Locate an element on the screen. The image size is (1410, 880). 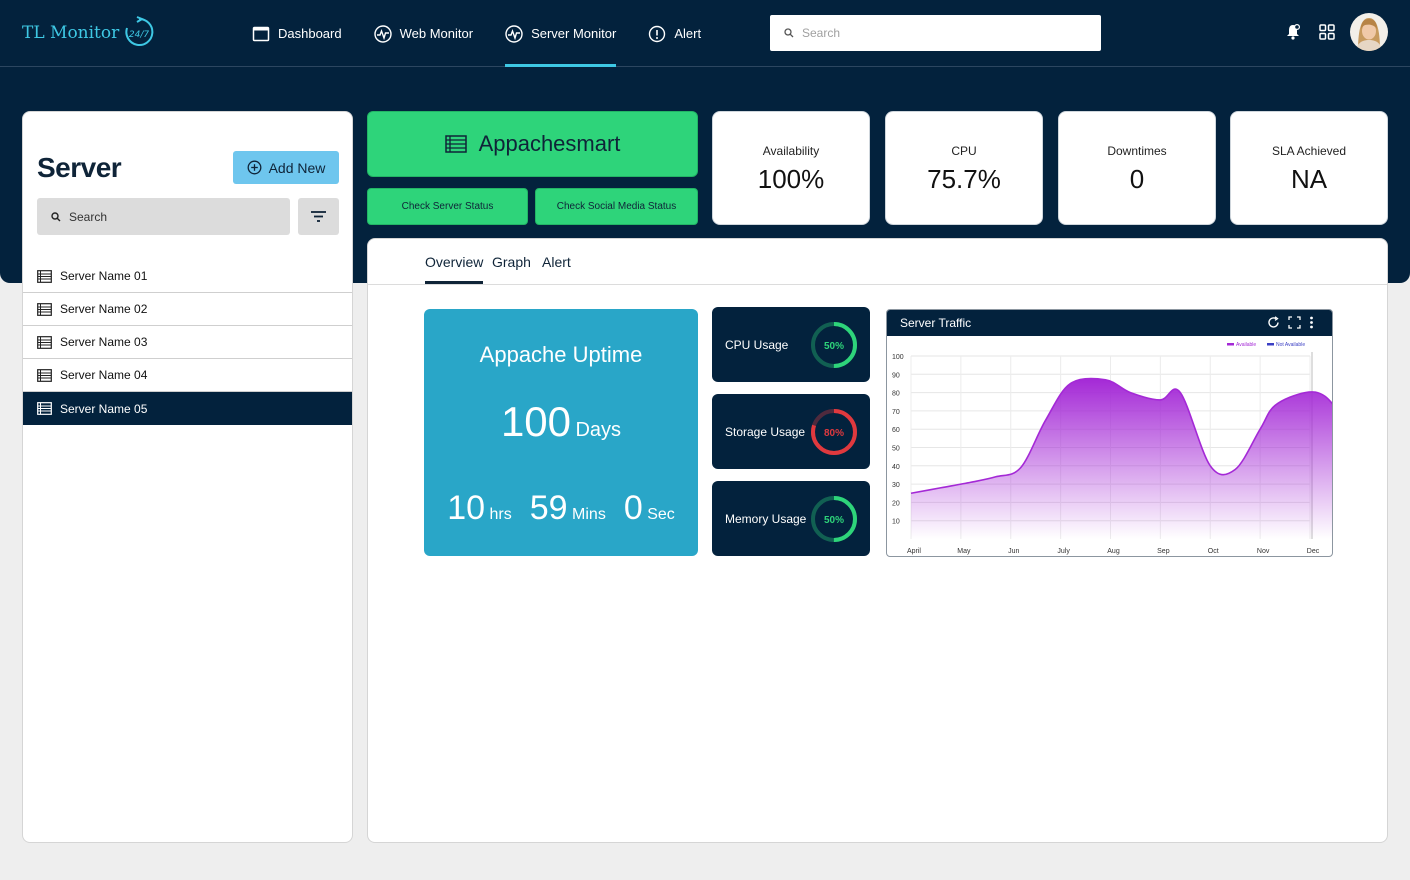
x-tick-label: Dec is located at coordinates (1313, 551).